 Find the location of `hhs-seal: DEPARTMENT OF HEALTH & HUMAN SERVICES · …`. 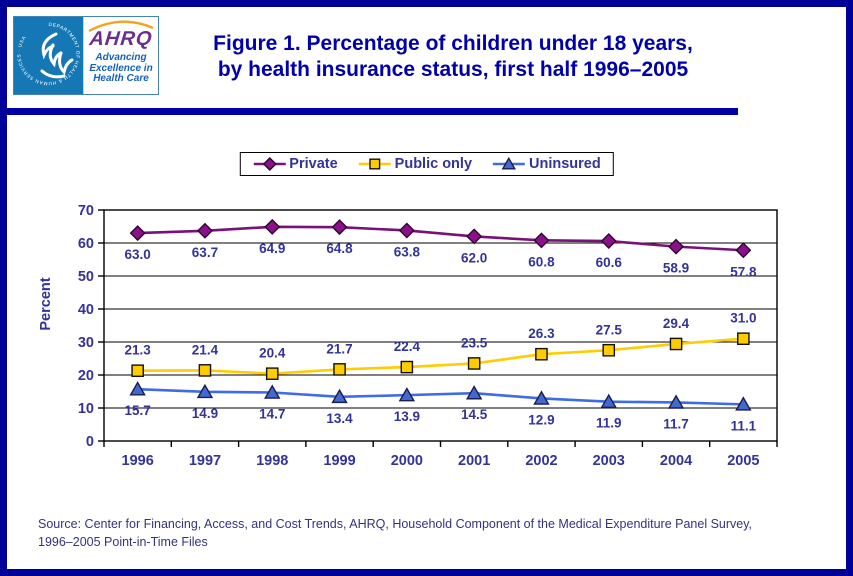

hhs-seal: DEPARTMENT OF HEALTH & HUMAN SERVICES · … is located at coordinates (48, 55).